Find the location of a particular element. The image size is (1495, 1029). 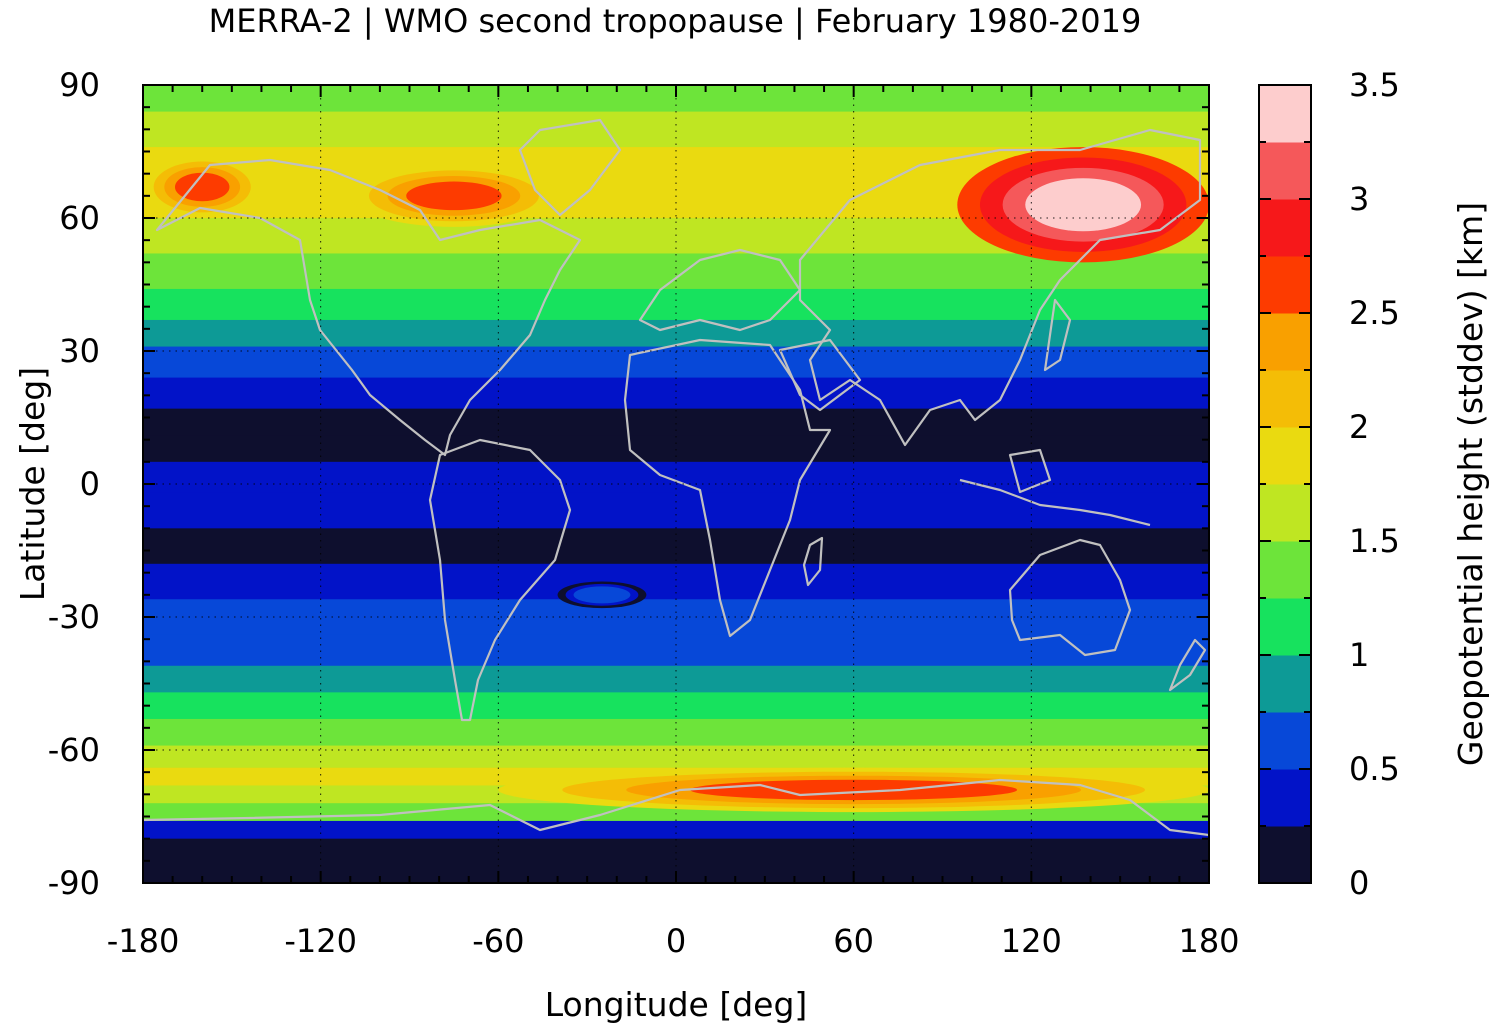

x-tick-label: -180 is located at coordinates (143, 941).